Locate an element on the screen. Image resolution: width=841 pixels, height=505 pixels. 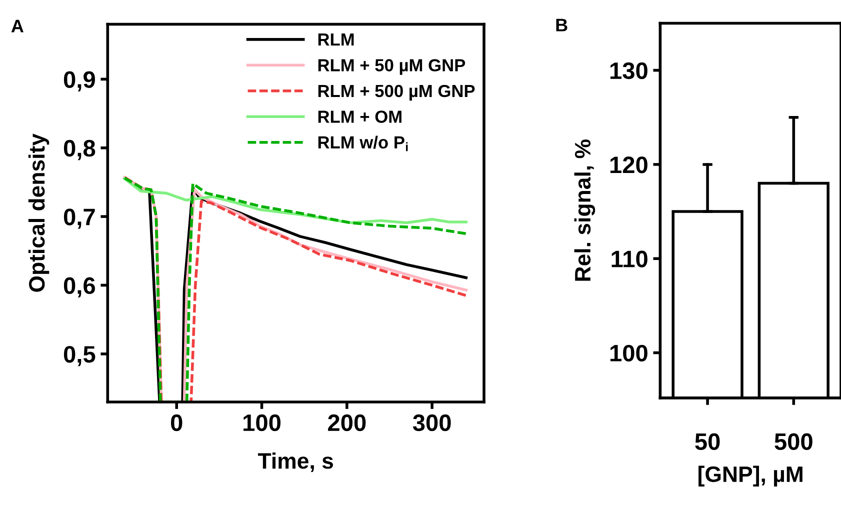
y-tick-label: 110 is located at coordinates (630, 259).